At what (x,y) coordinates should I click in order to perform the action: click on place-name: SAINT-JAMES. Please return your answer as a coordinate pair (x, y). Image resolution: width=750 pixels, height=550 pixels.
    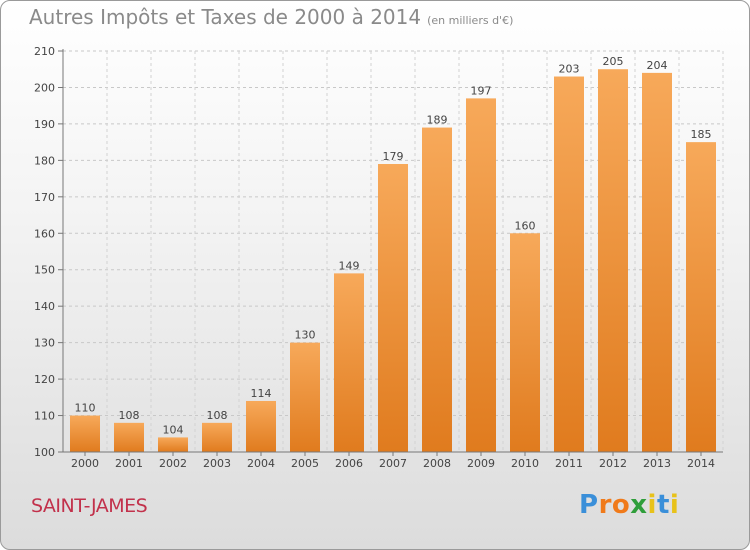
    Looking at the image, I should click on (89, 506).